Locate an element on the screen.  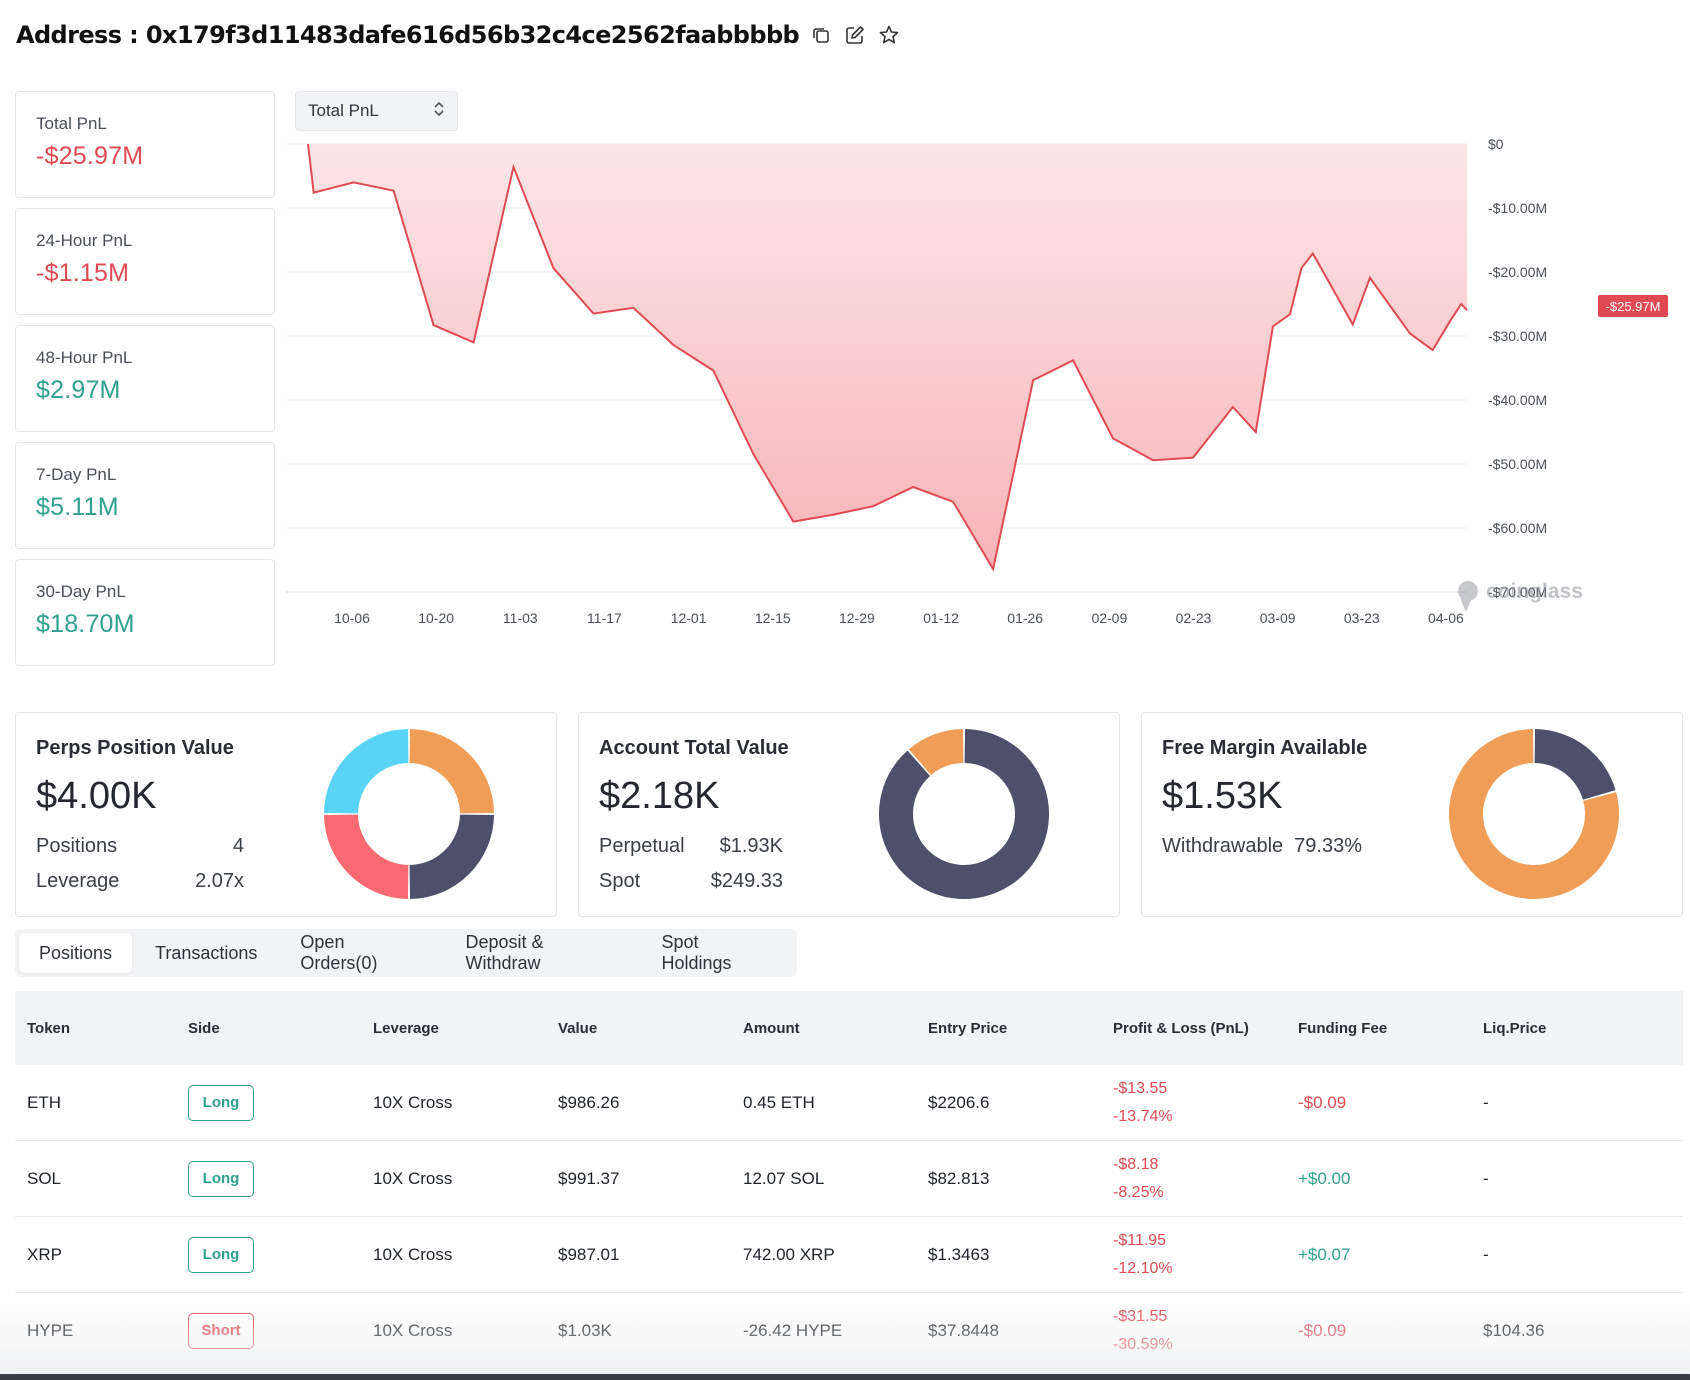
x-tick-label: 01-26 is located at coordinates (1025, 618).